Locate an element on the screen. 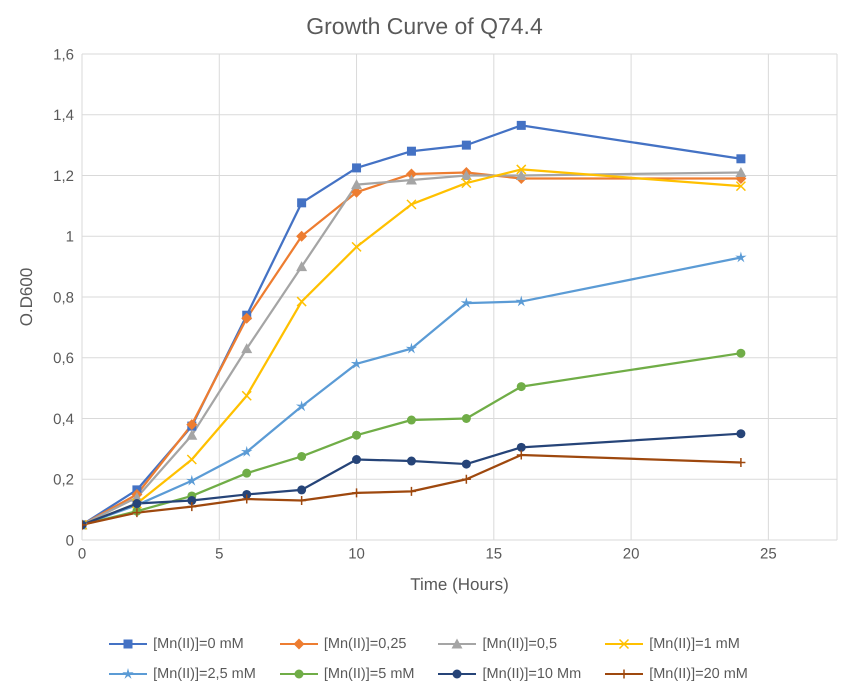 Image resolution: width=849 pixels, height=700 pixels. y-tick-label: 0,4 is located at coordinates (63, 419).